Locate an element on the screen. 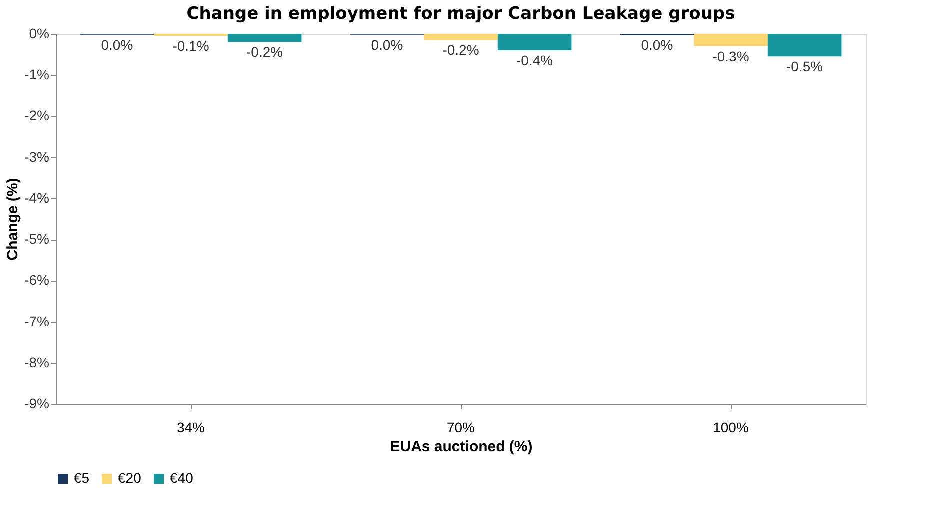  y-tick-label: -2% is located at coordinates (37, 116).